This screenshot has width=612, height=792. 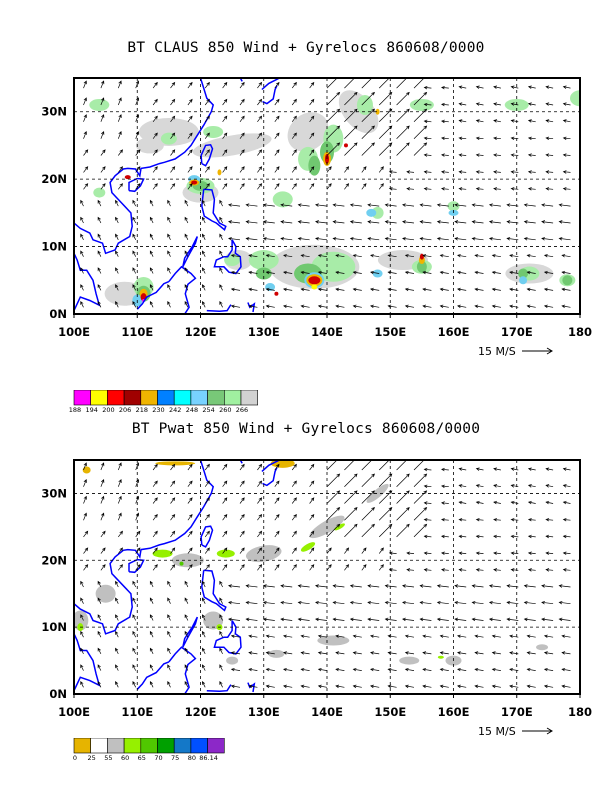 What do you see at coordinates (276, 653) in the screenshot?
I see `pwat-shading` at bounding box center [276, 653].